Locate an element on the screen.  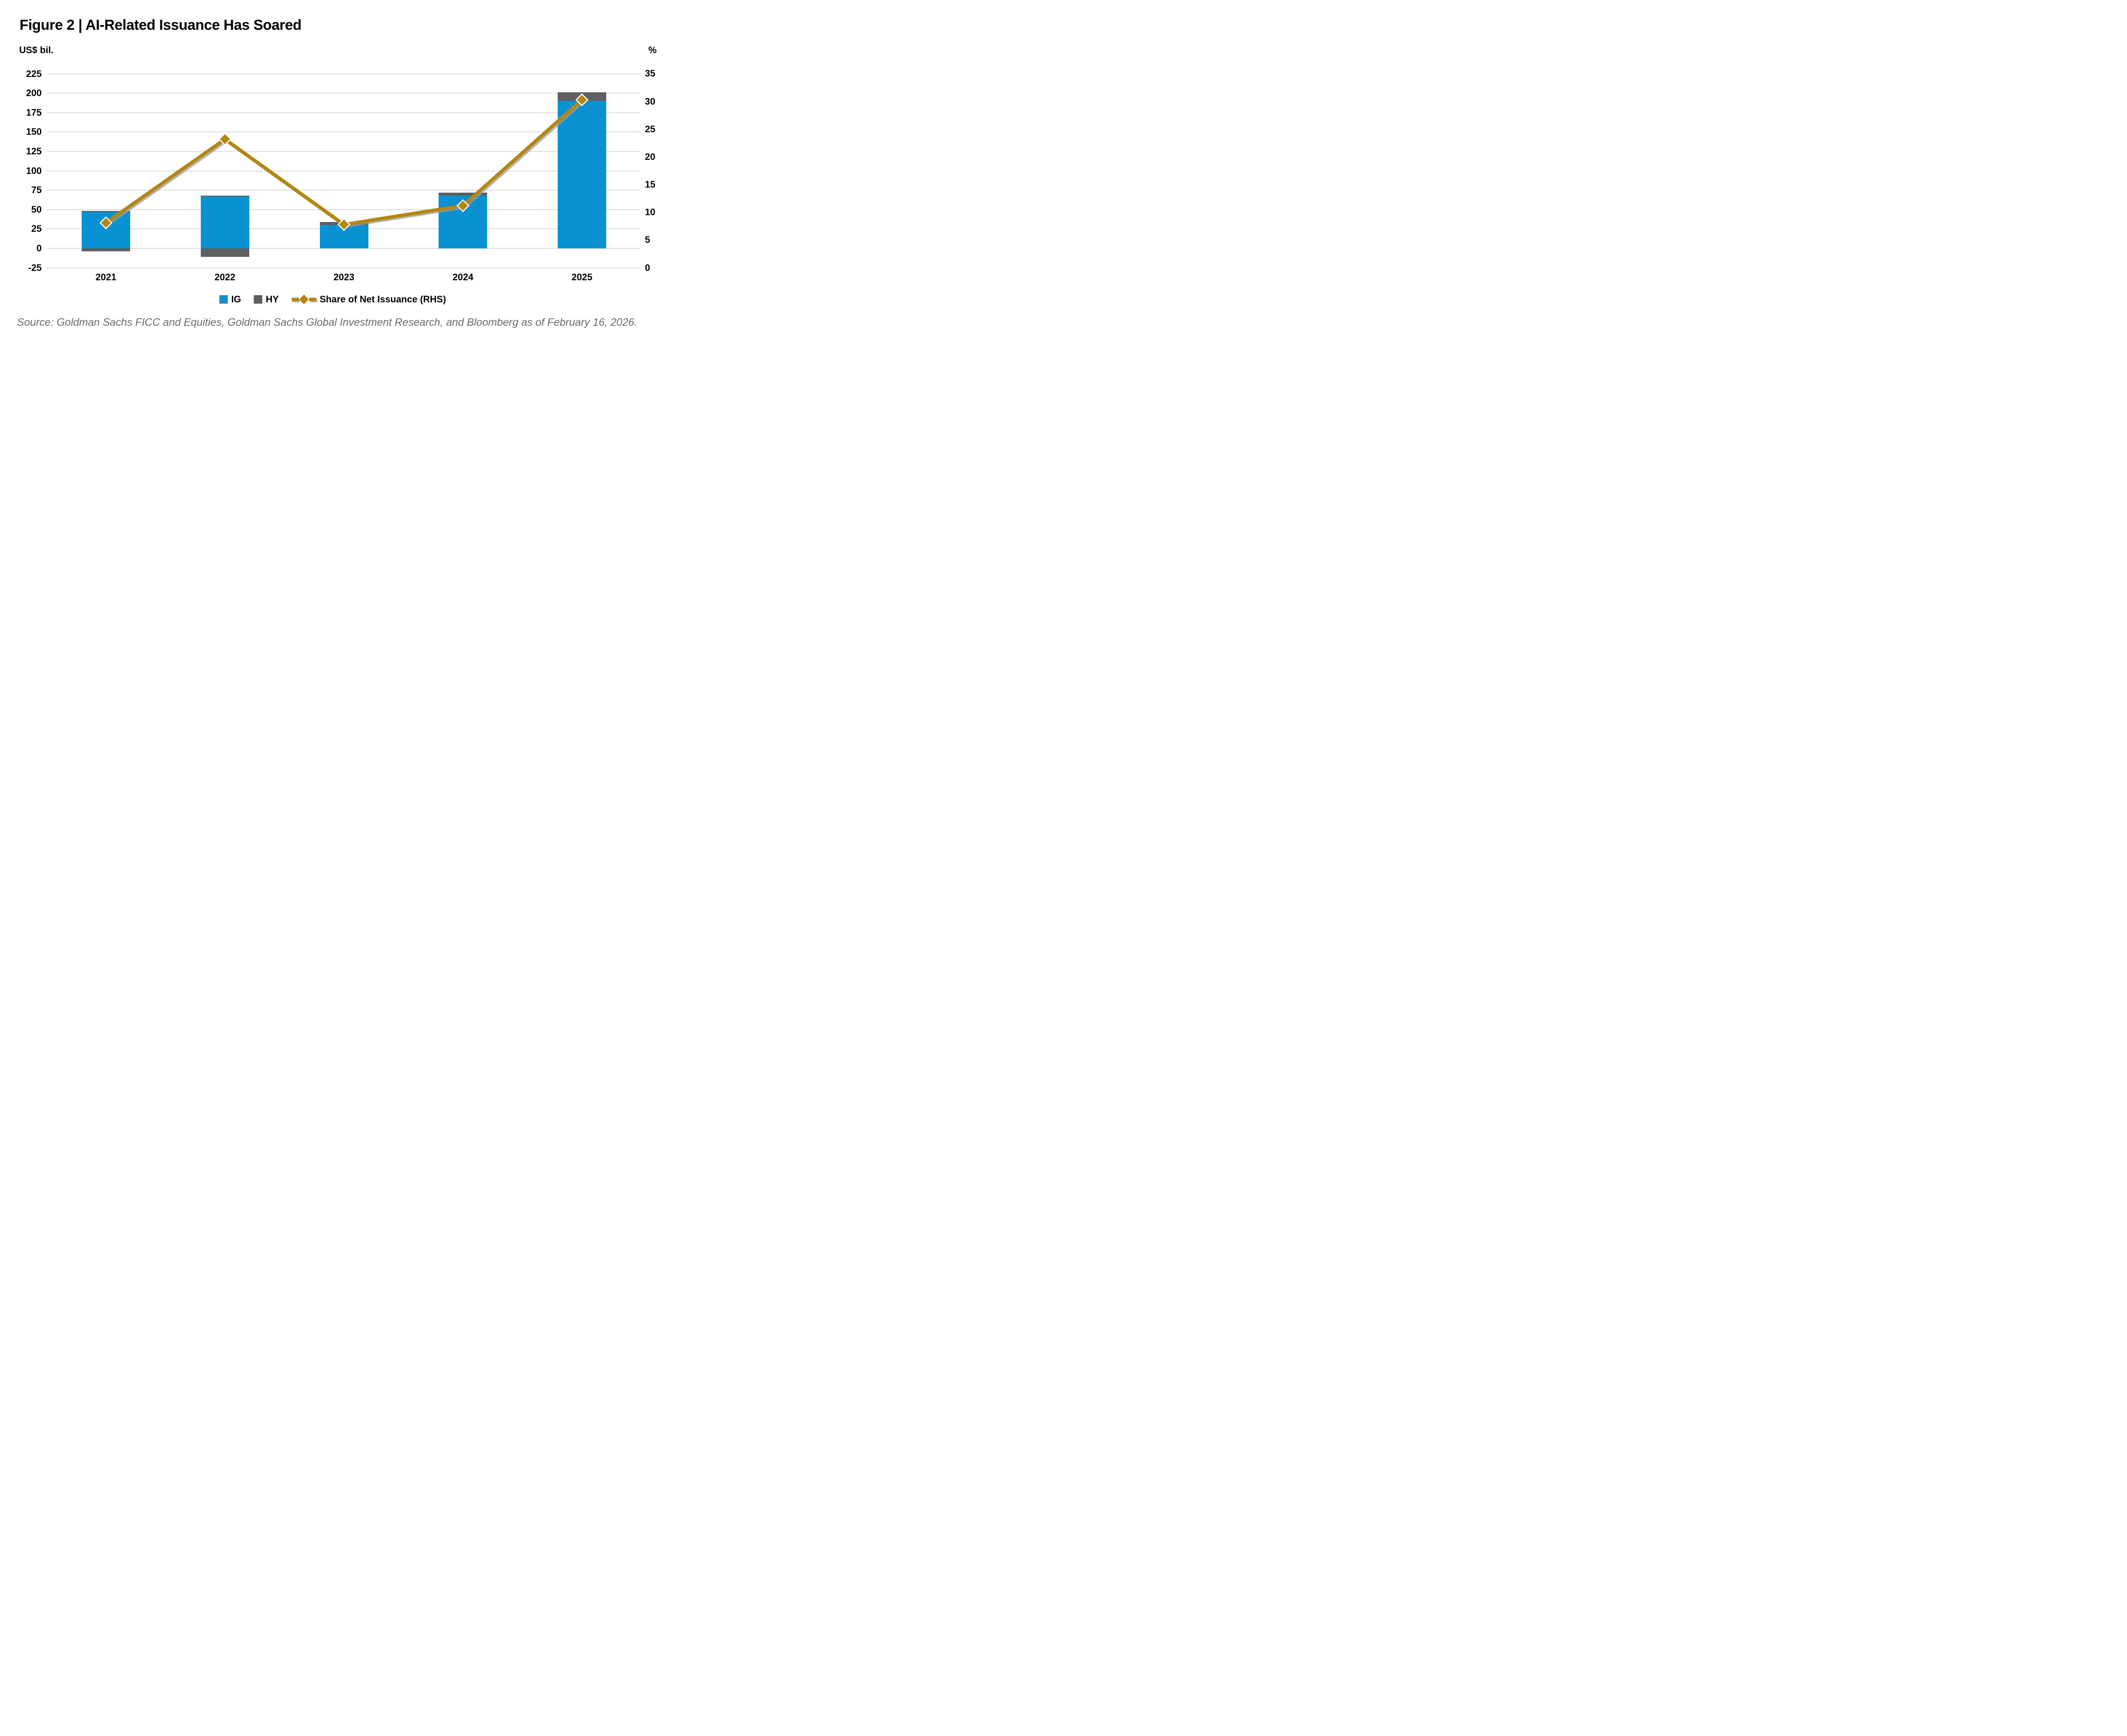
hy-bar-2024 is located at coordinates (463, 194).